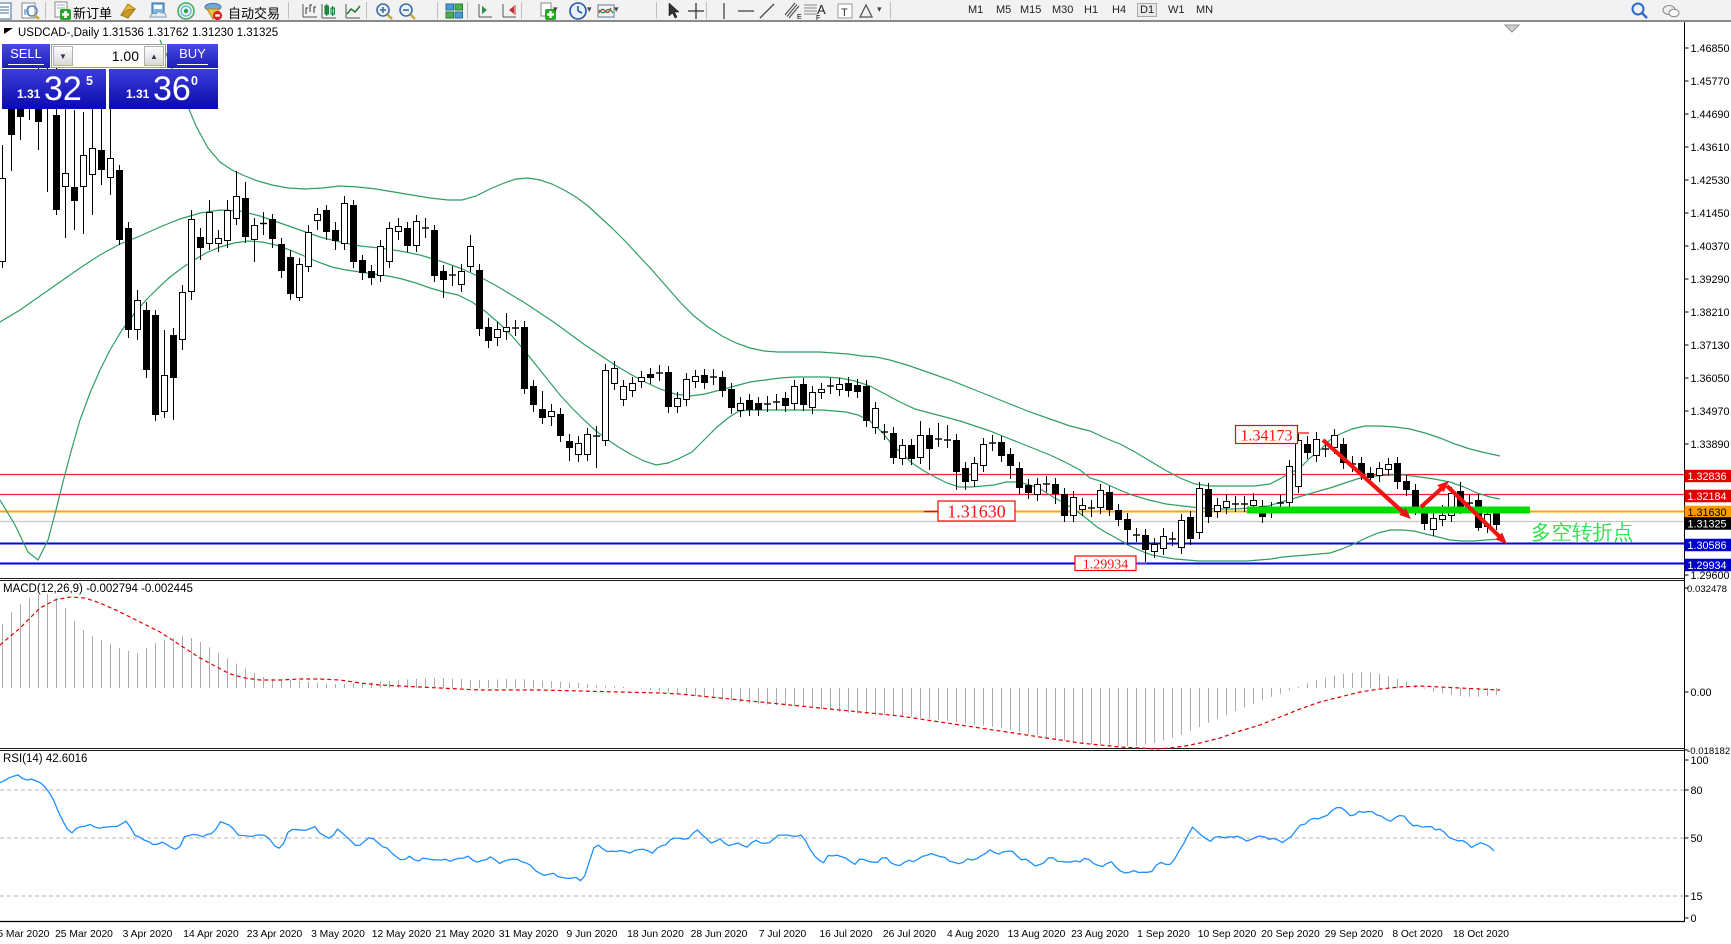  What do you see at coordinates (1710, 445) in the screenshot?
I see `svg-text: 1.33890` at bounding box center [1710, 445].